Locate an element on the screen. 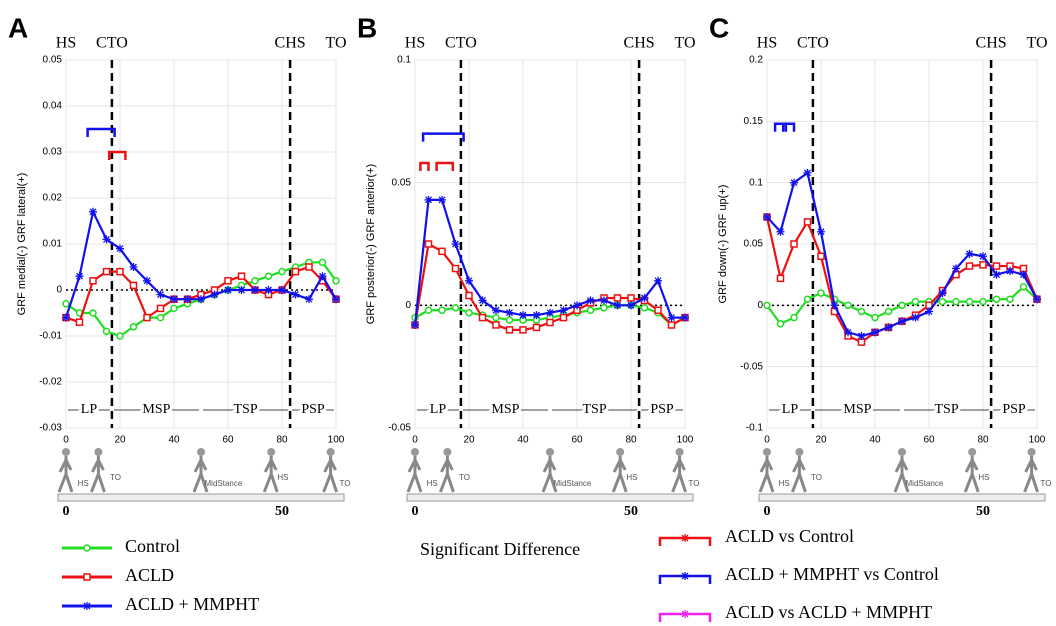  significance-label: ACLD vs Control is located at coordinates (789, 536).